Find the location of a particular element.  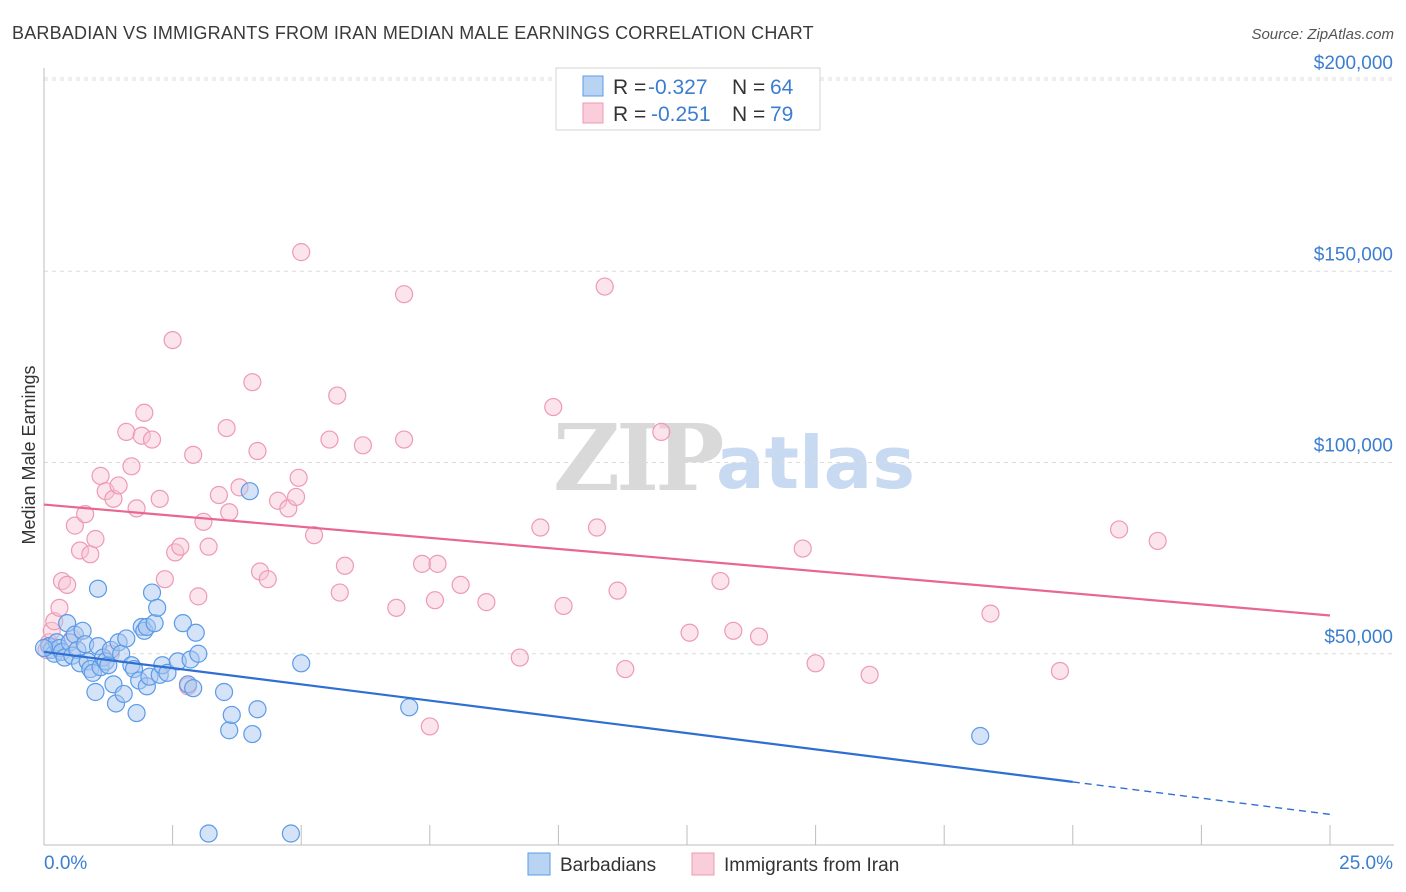

watermark: ZIP atlas is located at coordinates (734, 458).